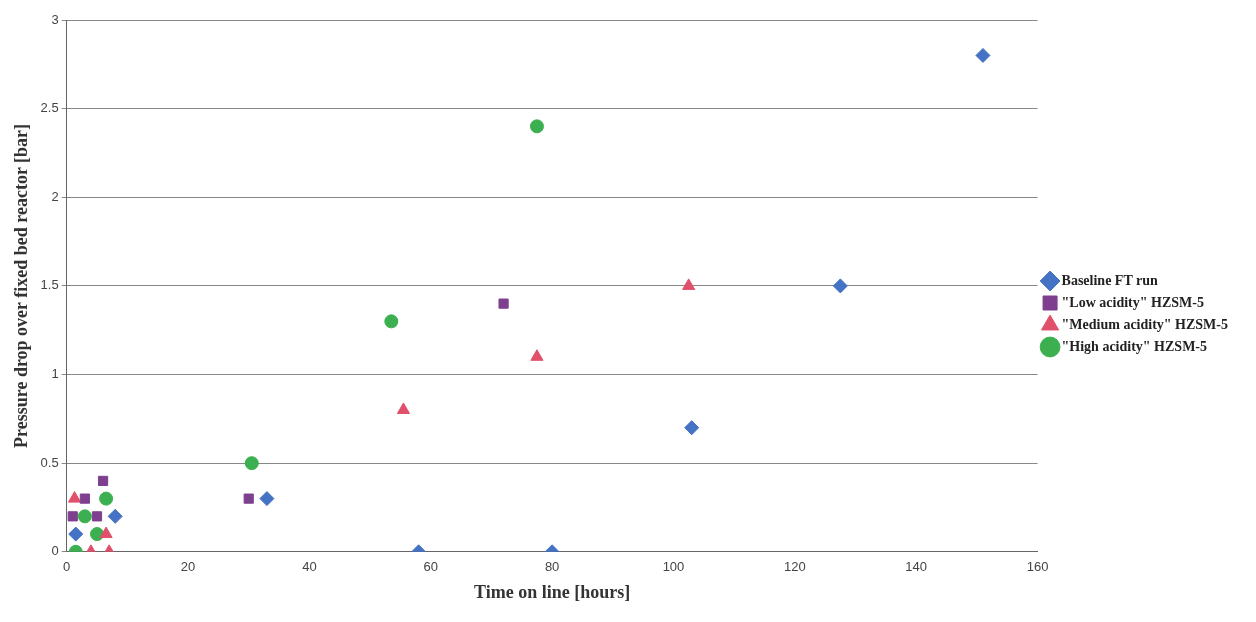  I want to click on x-tick-label: 120, so click(795, 567).